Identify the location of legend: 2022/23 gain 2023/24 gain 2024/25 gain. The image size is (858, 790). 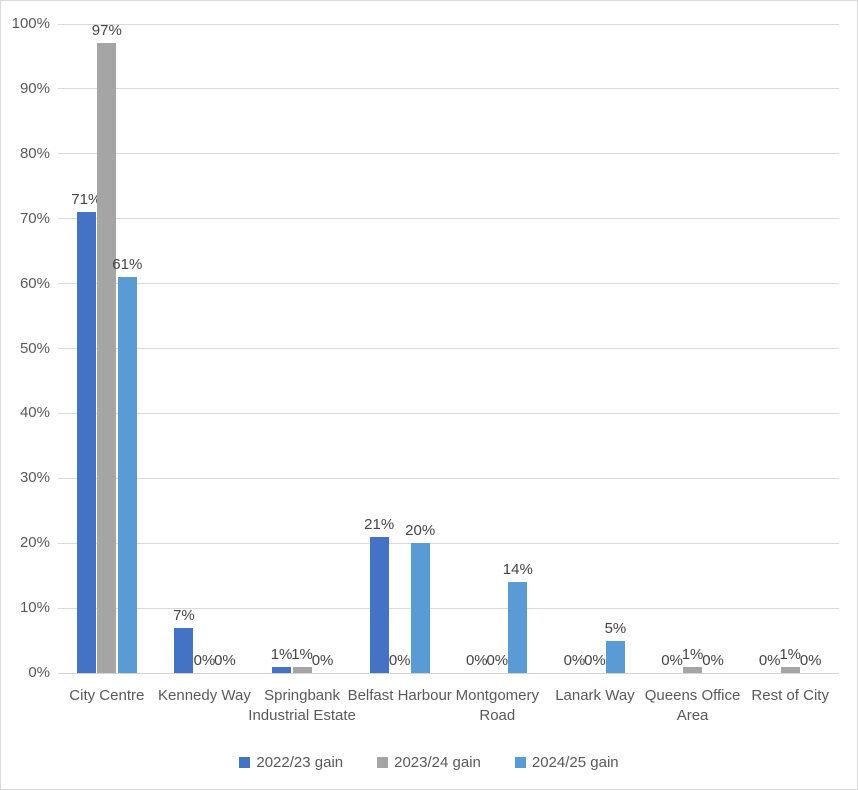
(429, 762).